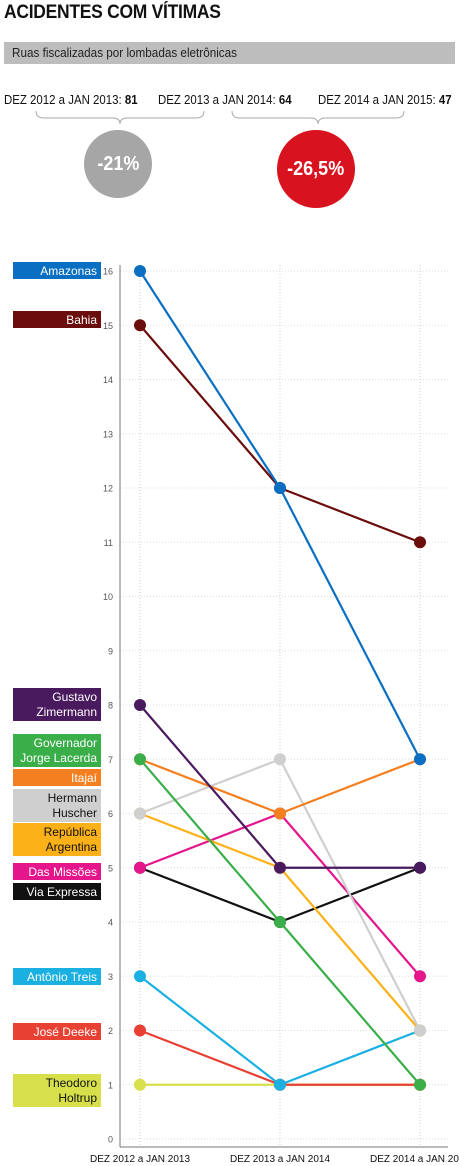 The image size is (459, 1166). I want to click on chart-title: ACIDENTES COM VÍTIMAS, so click(112, 12).